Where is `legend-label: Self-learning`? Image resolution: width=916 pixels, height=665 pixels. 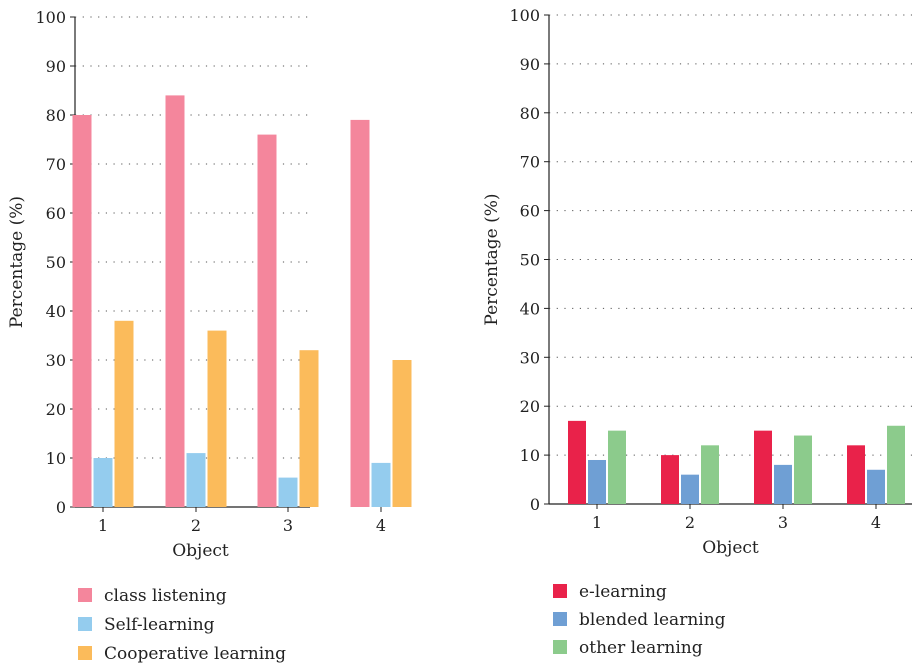 legend-label: Self-learning is located at coordinates (159, 625).